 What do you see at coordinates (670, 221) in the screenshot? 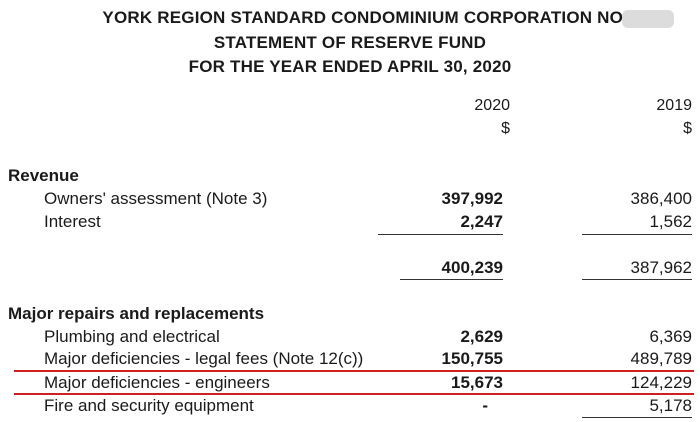
I see `value-2019: 1,562` at bounding box center [670, 221].